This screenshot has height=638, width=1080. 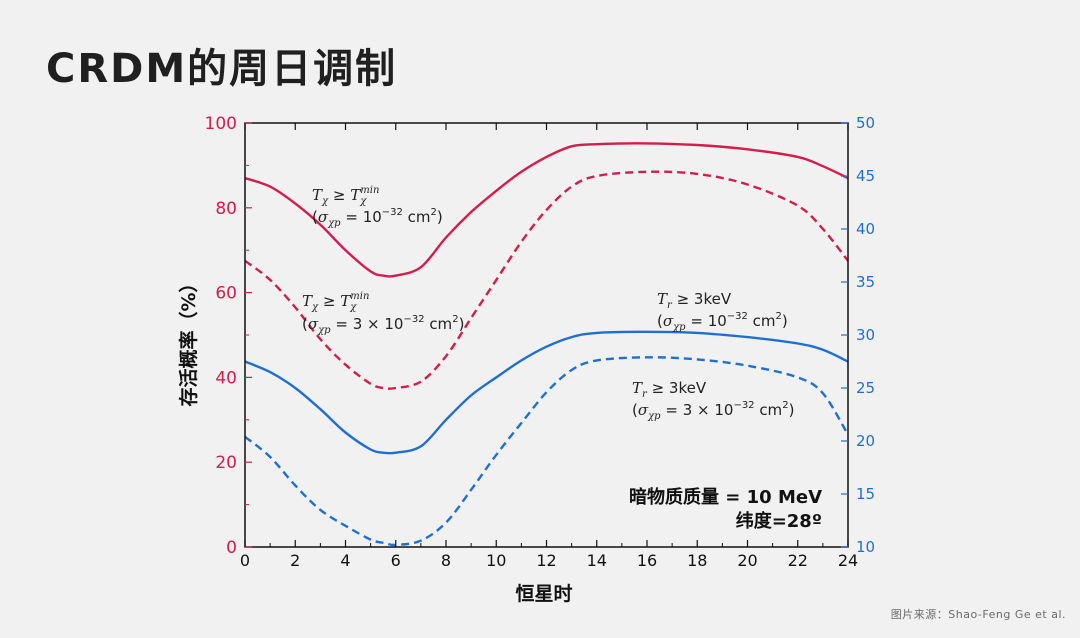 I want to click on info-dark-matter-mass: 暗物质质量 = 10 MeV, so click(x=725, y=497).